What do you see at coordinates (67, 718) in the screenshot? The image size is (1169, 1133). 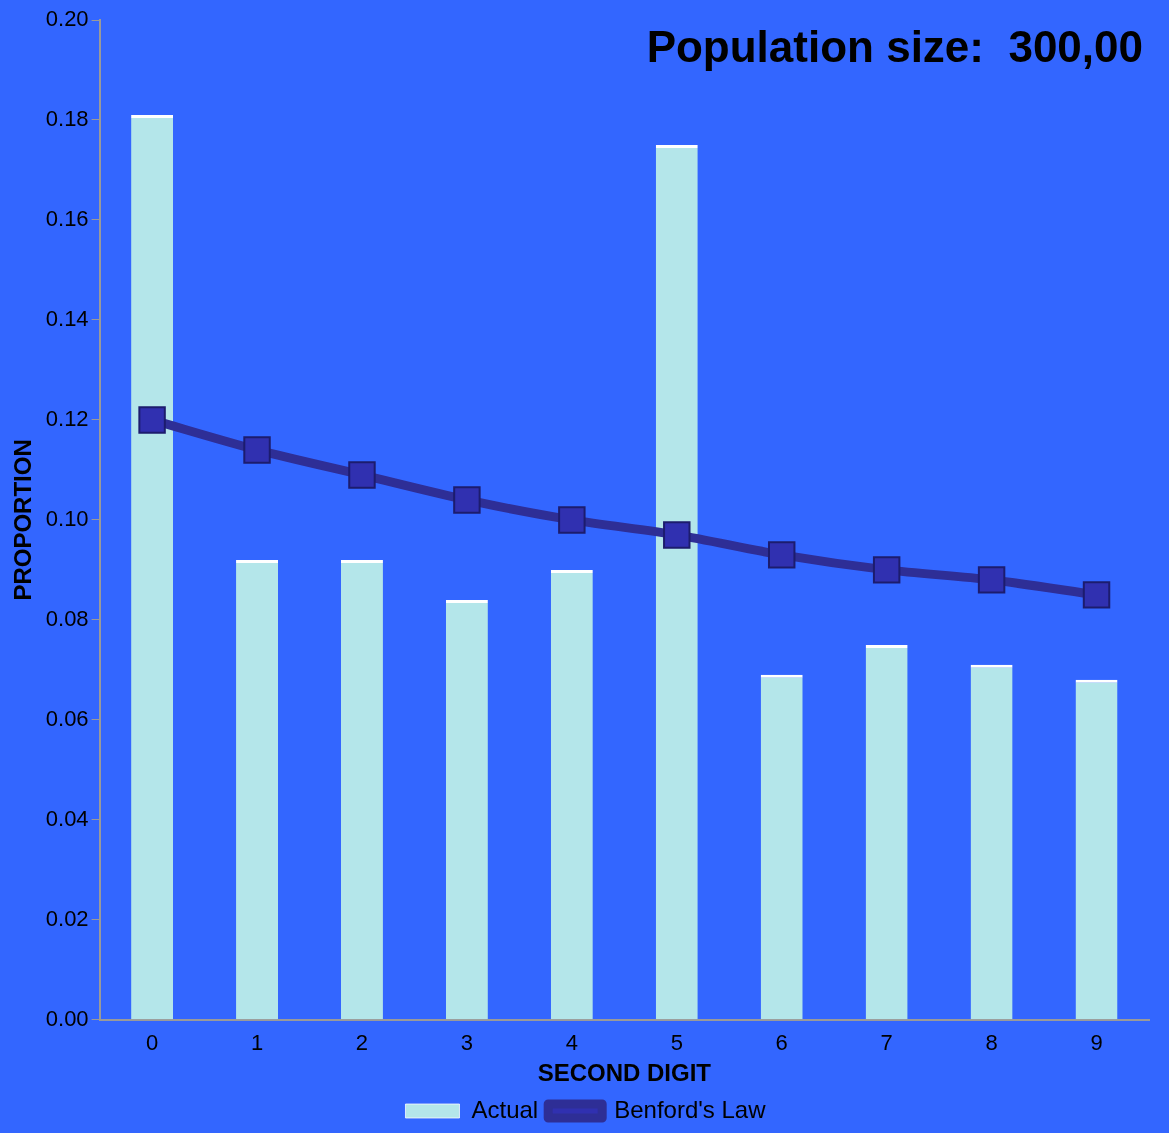 I see `y-tick-label: 0.06` at bounding box center [67, 718].